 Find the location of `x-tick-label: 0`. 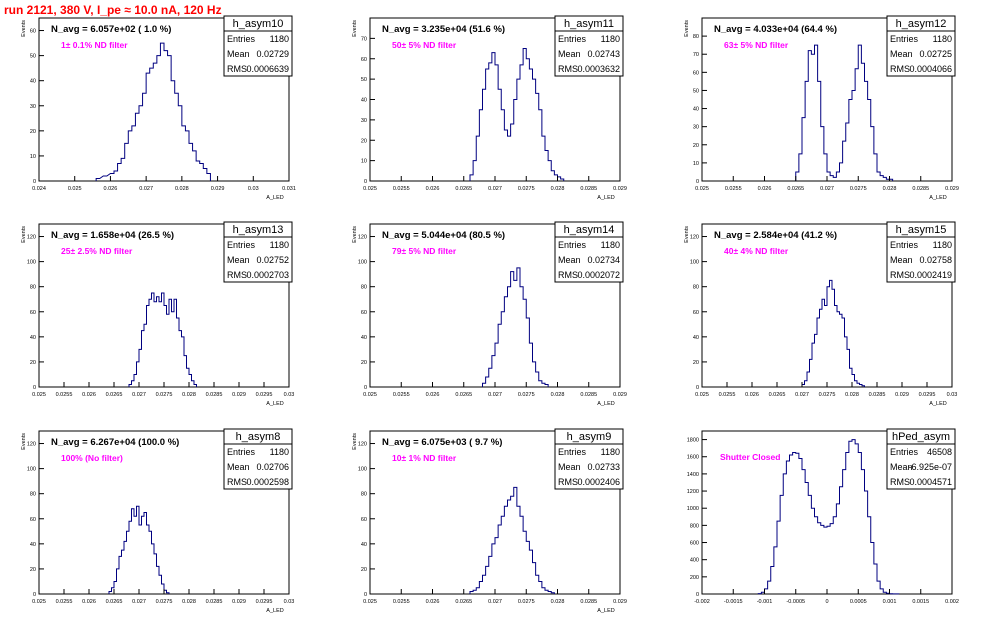

x-tick-label: 0 is located at coordinates (826, 602).